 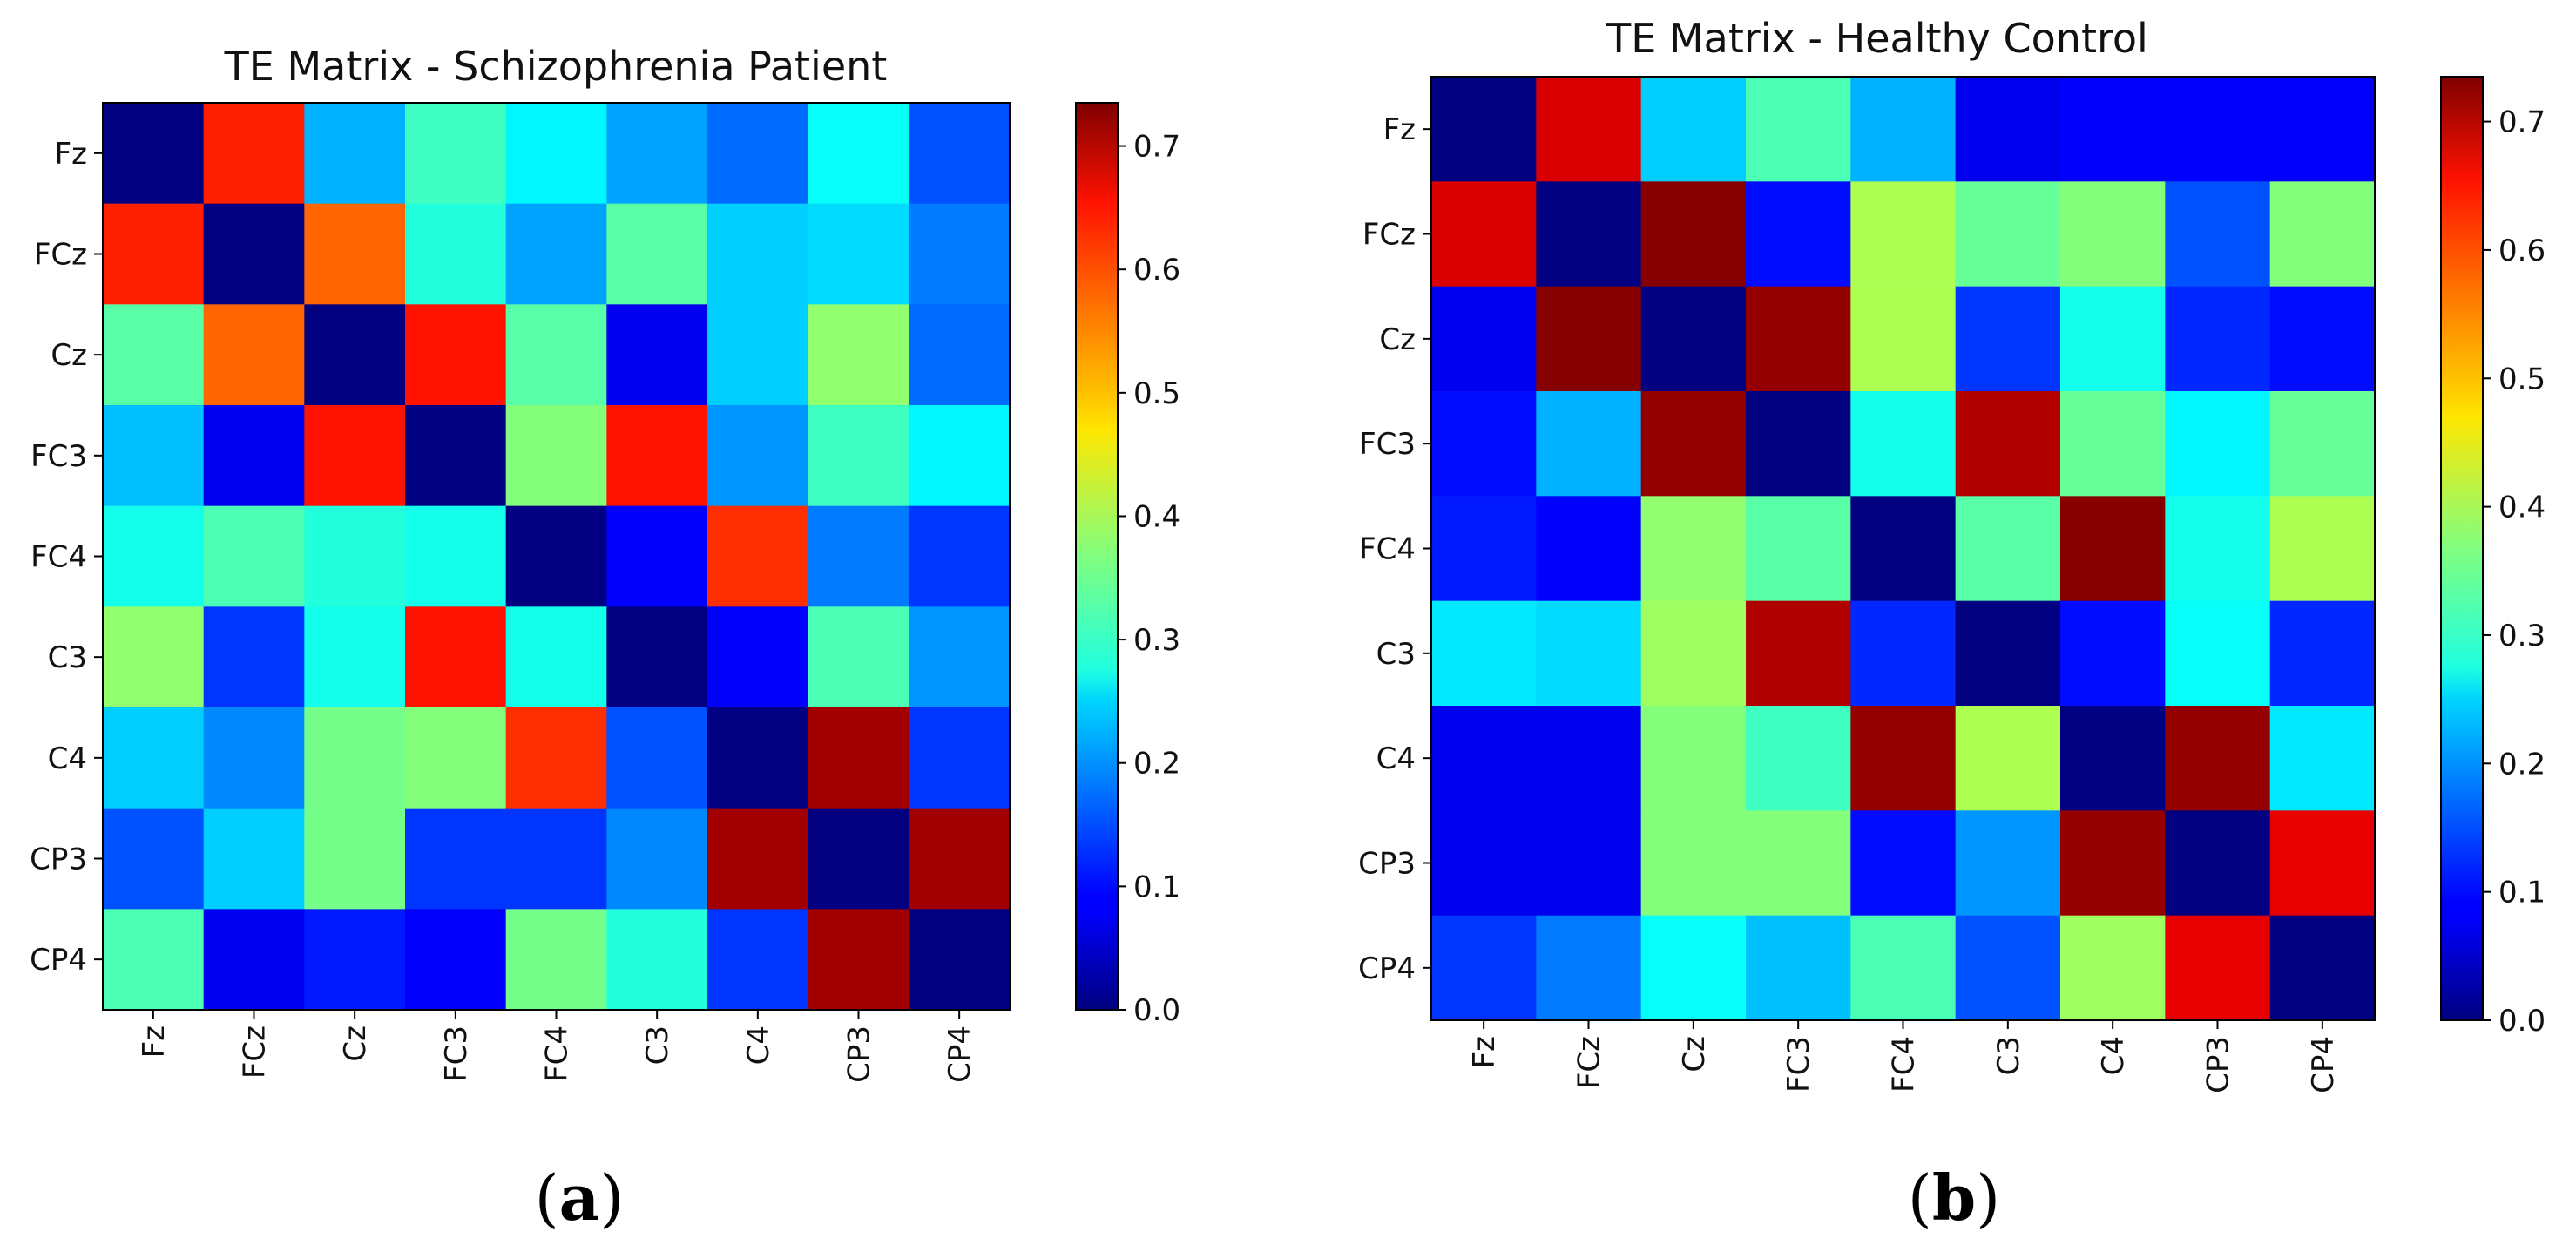 I want to click on heatmap-cell-FCz-Cz, so click(x=1693, y=234).